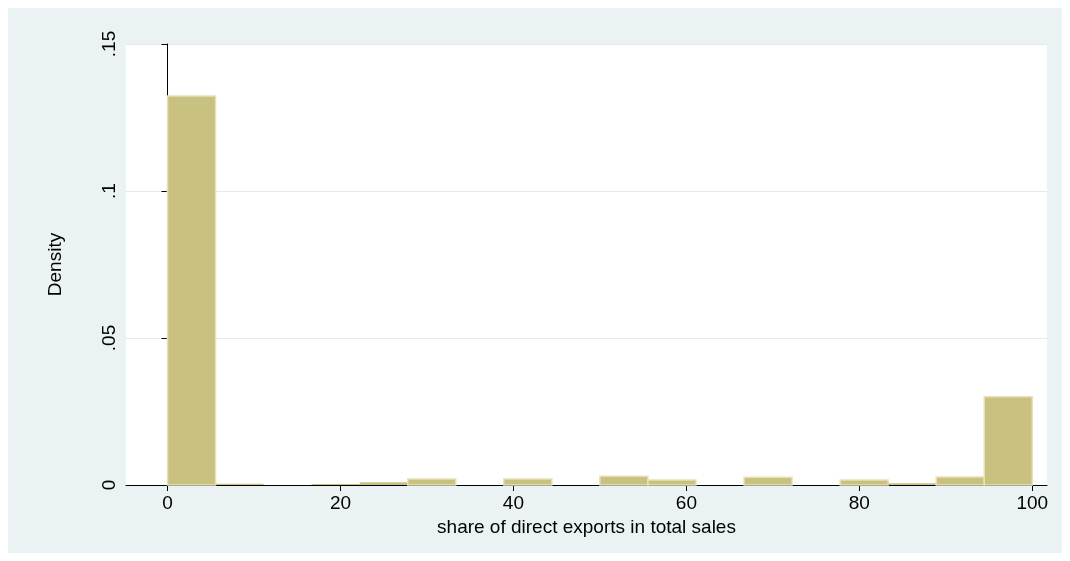 Image resolution: width=1070 pixels, height=561 pixels. I want to click on y-axis-title: Density, so click(54, 264).